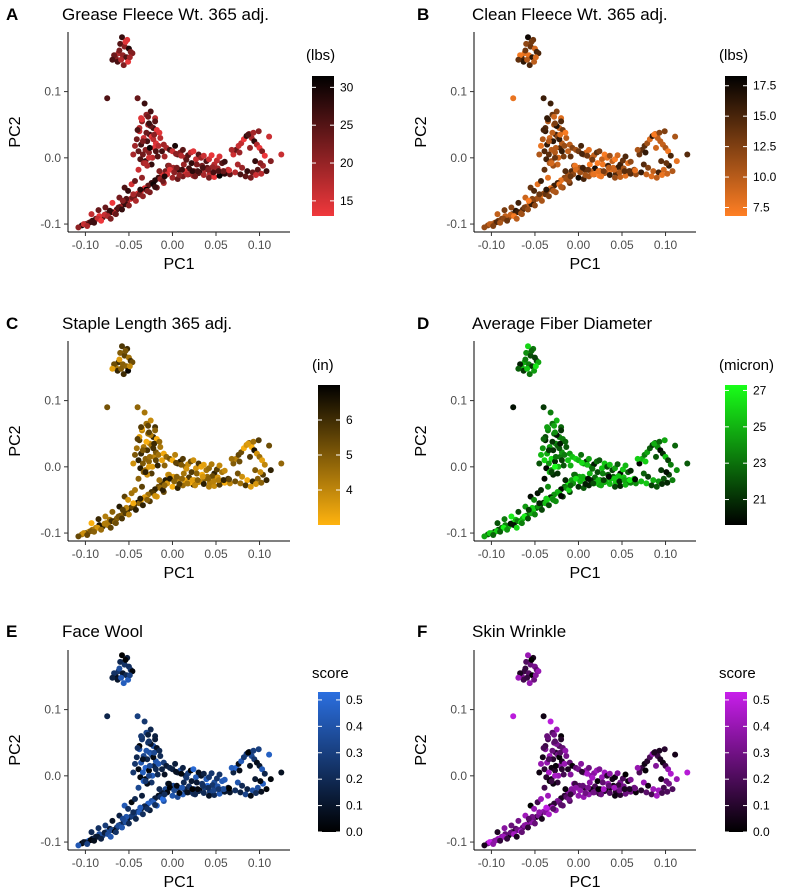 Image resolution: width=796 pixels, height=892 pixels. I want to click on panel-title: Skin Wrinkle, so click(519, 631).